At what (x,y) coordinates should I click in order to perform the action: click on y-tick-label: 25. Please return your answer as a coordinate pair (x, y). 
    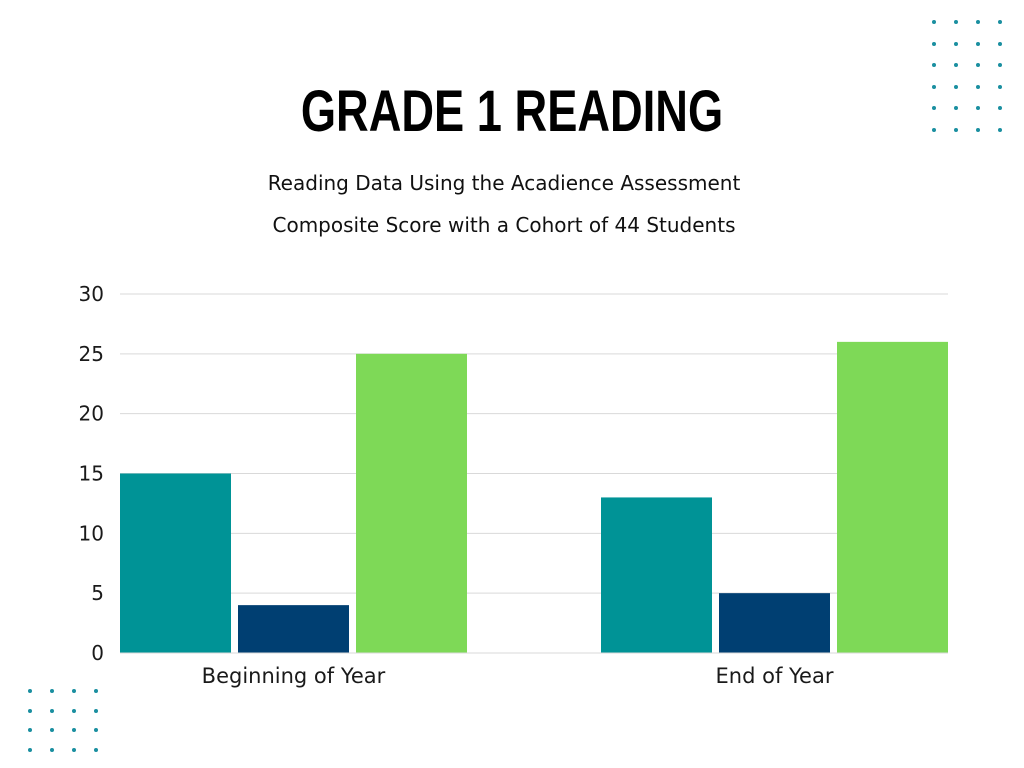
    Looking at the image, I should click on (91, 354).